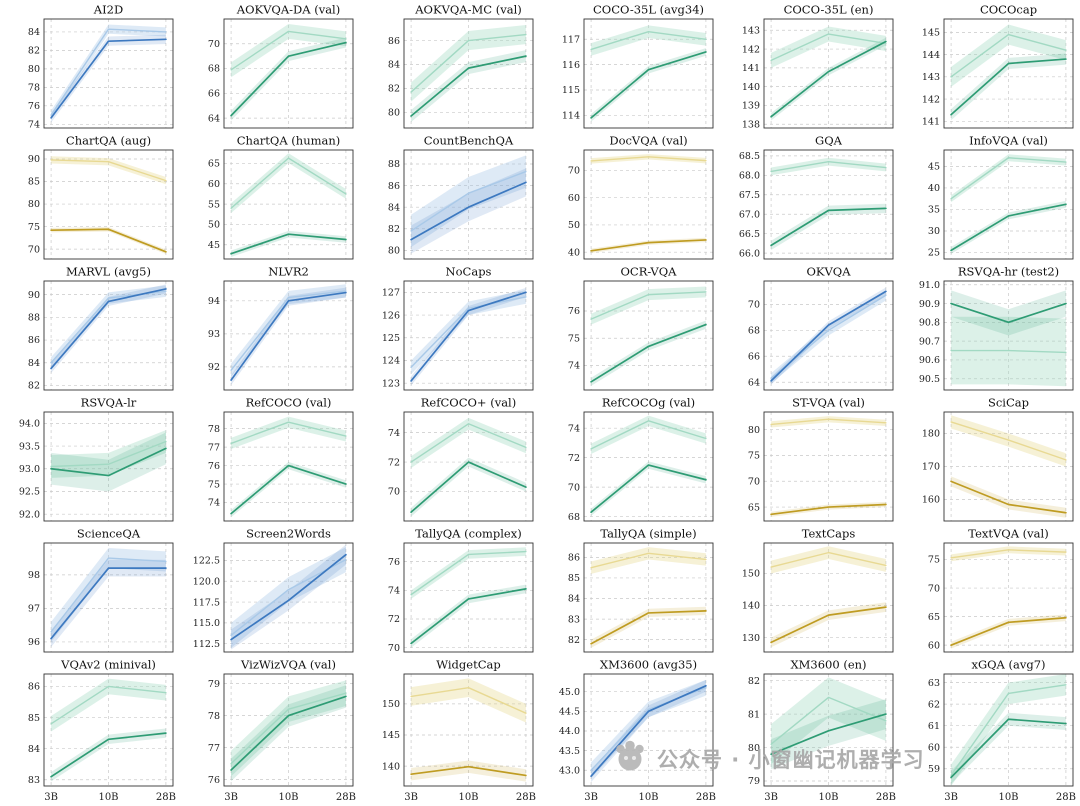 Image resolution: width=1080 pixels, height=806 pixels. I want to click on subplot-marvl-avg5: MARVL (avg5) 82 84 86 88 90, so click(101, 328).